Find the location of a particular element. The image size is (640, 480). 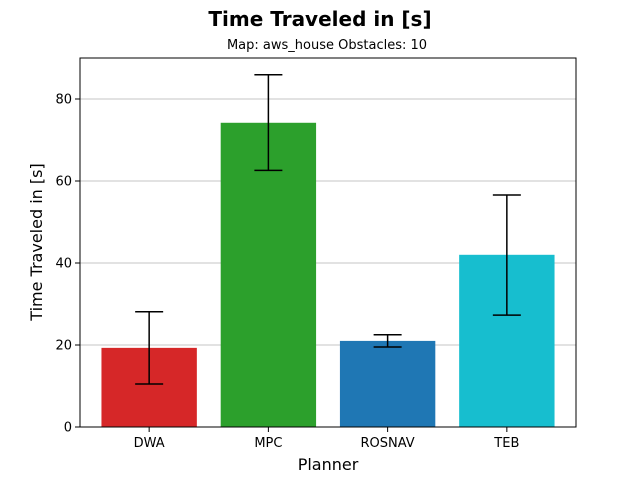

y-tick-label: 40 is located at coordinates (63, 264).